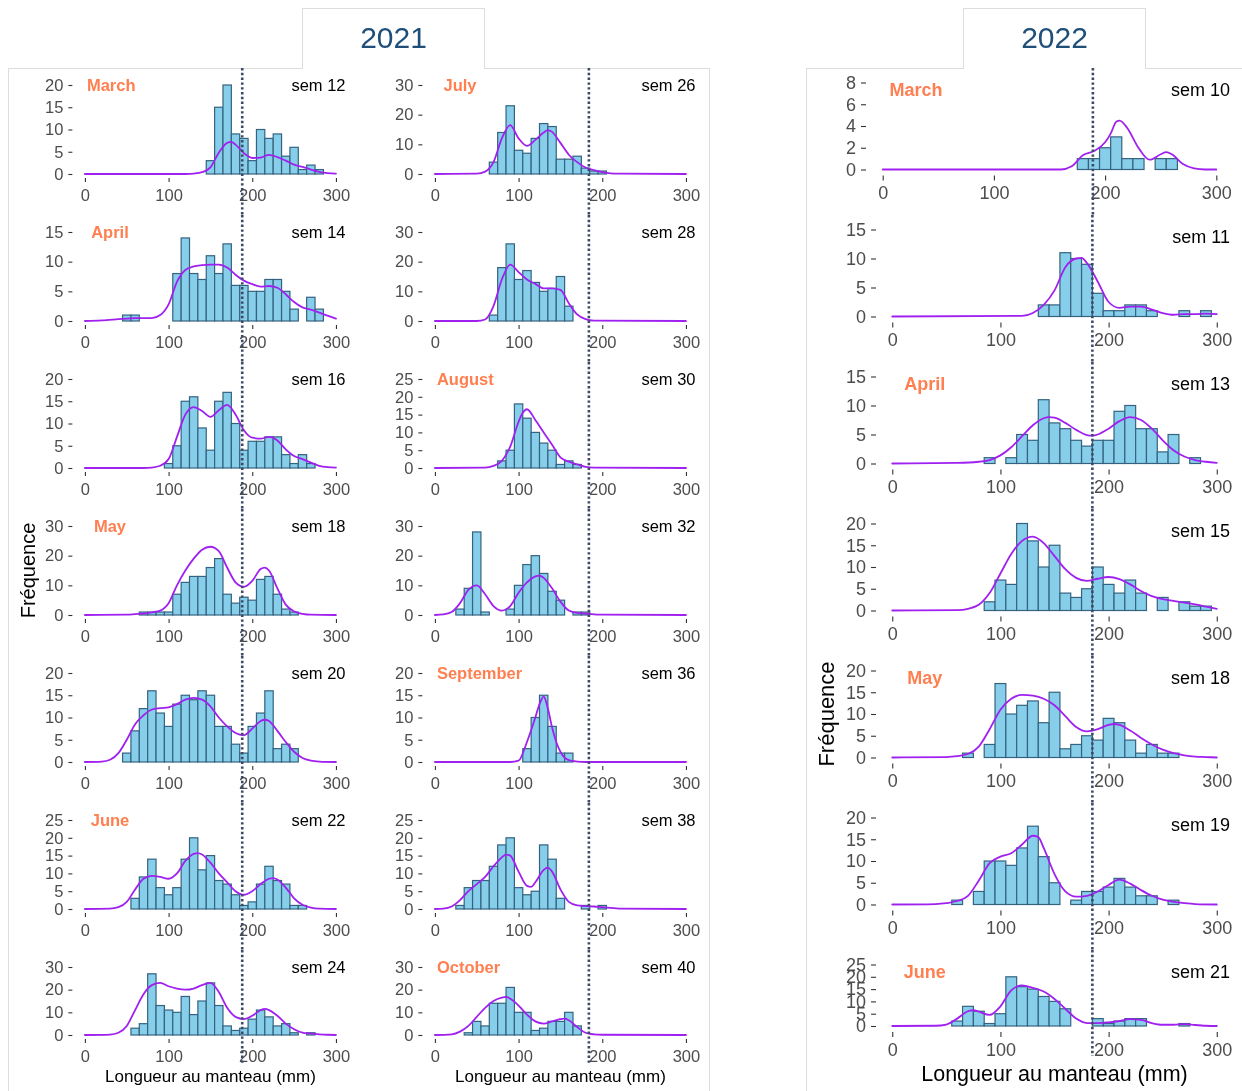 The height and width of the screenshot is (1091, 1242). I want to click on y-tick-label: 4, so click(851, 126).